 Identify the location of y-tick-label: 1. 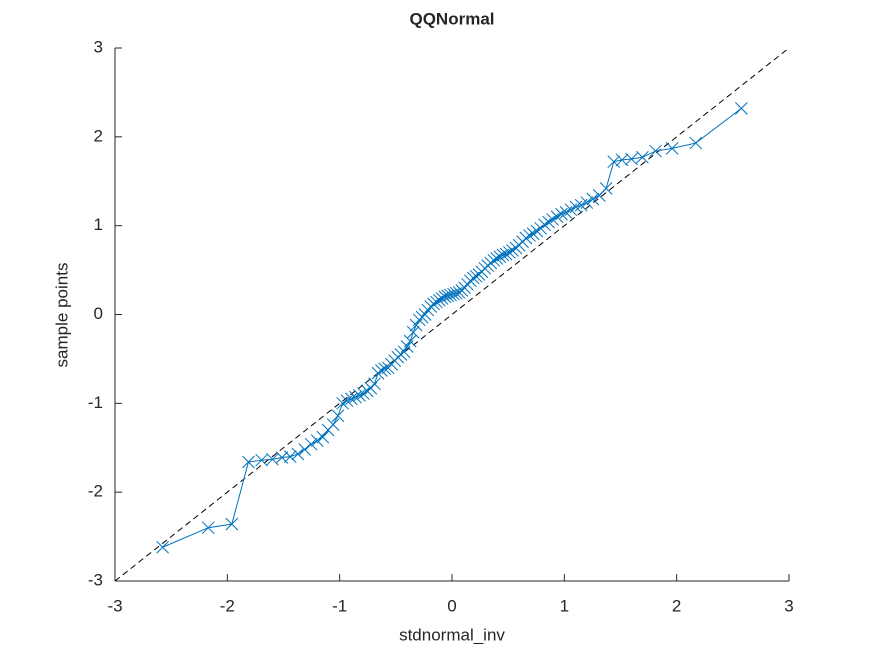
(98, 224).